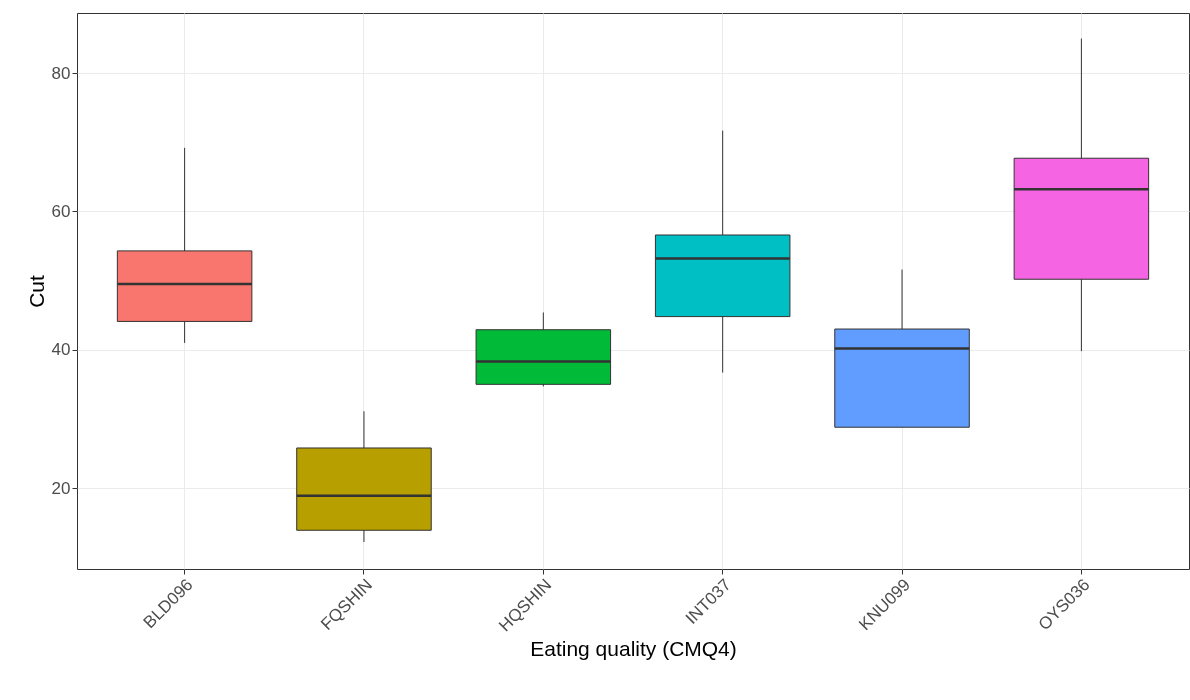  I want to click on y-tick-label: 20, so click(61, 488).